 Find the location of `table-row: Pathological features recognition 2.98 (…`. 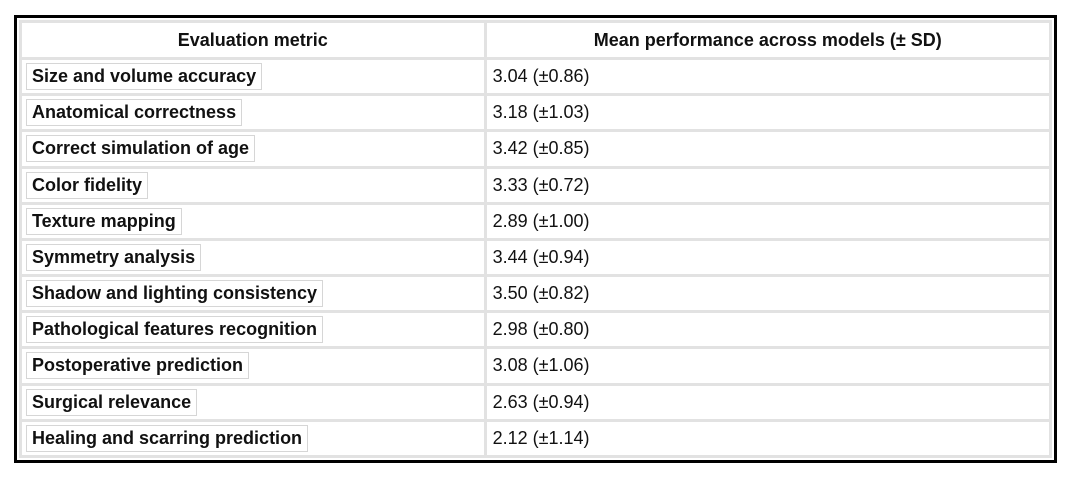

table-row: Pathological features recognition 2.98 (… is located at coordinates (536, 330).